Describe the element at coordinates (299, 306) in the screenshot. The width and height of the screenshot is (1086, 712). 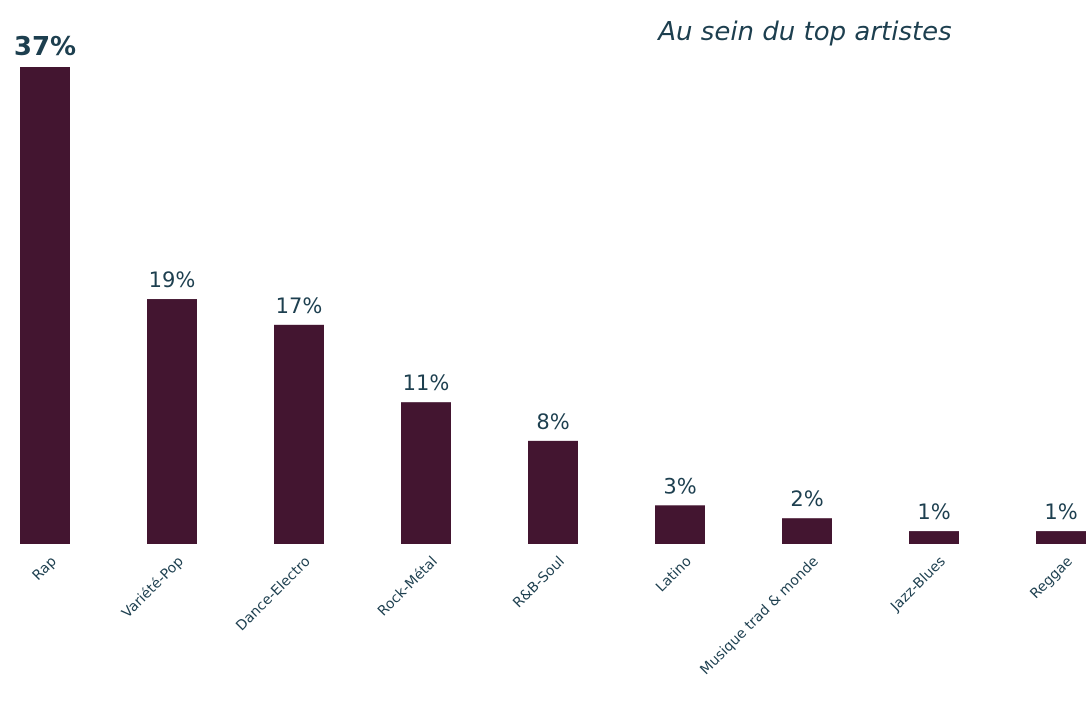
I see `value-label: 17%` at that location.